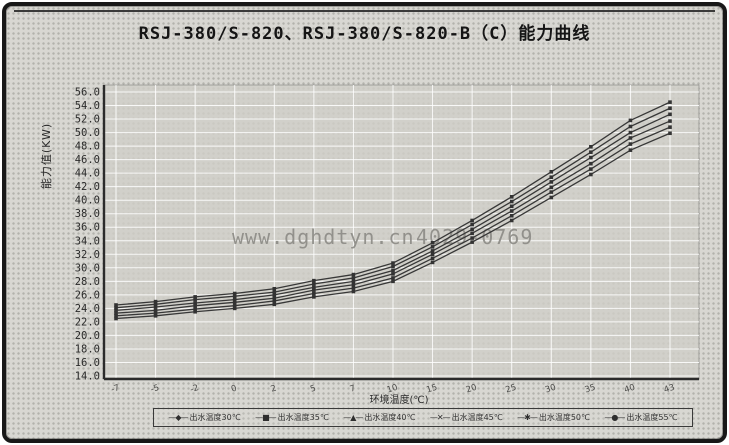  Describe the element at coordinates (471, 389) in the screenshot. I see `svg-text: 20` at that location.